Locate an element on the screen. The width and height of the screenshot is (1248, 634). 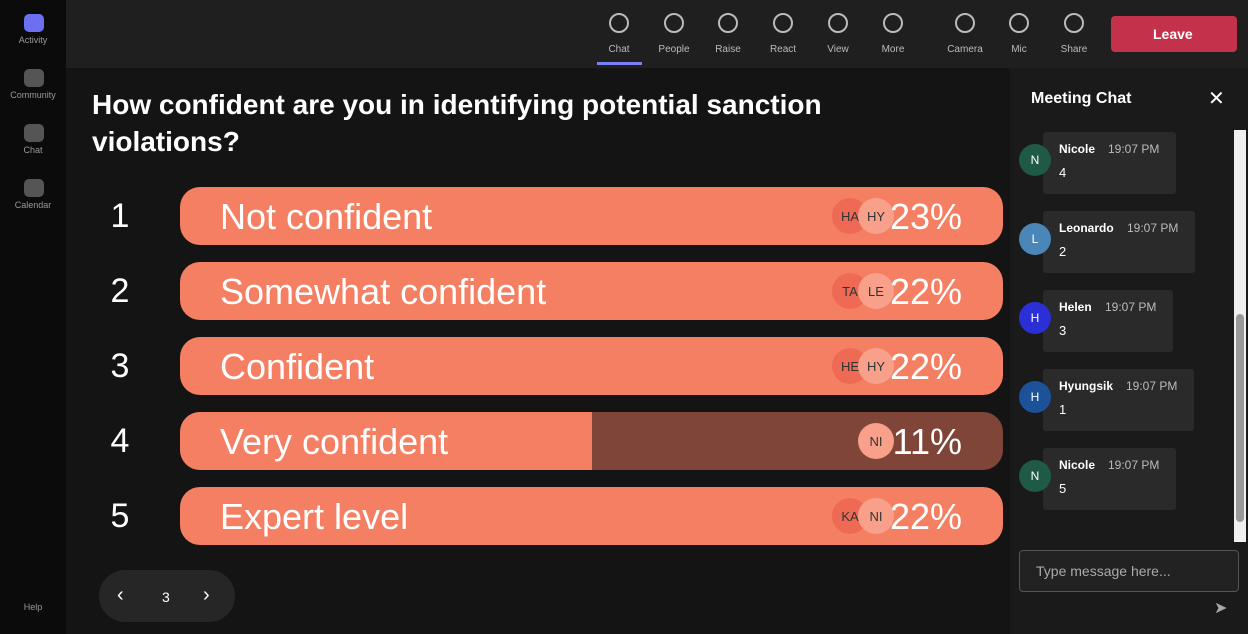
sender-name: Helen is located at coordinates (1075, 307).